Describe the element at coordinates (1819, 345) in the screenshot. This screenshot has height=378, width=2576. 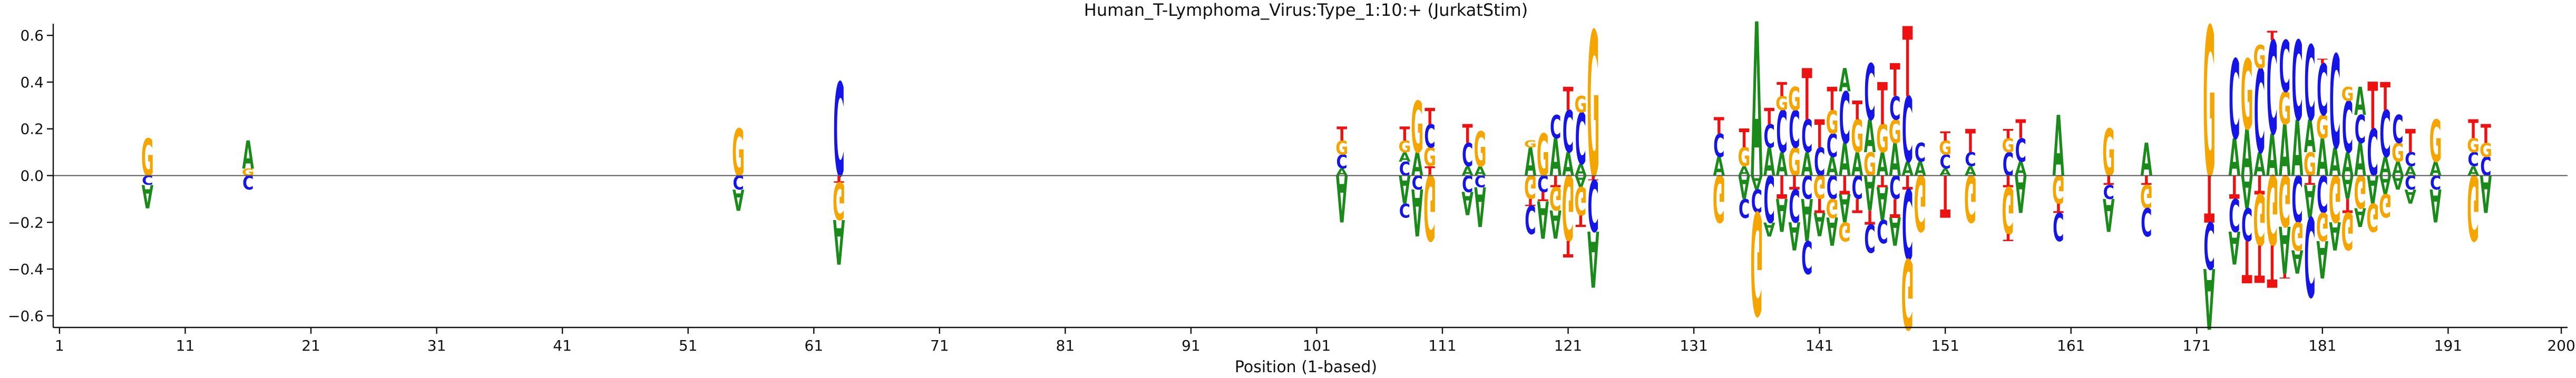
I see `x-tick-label: 141` at that location.